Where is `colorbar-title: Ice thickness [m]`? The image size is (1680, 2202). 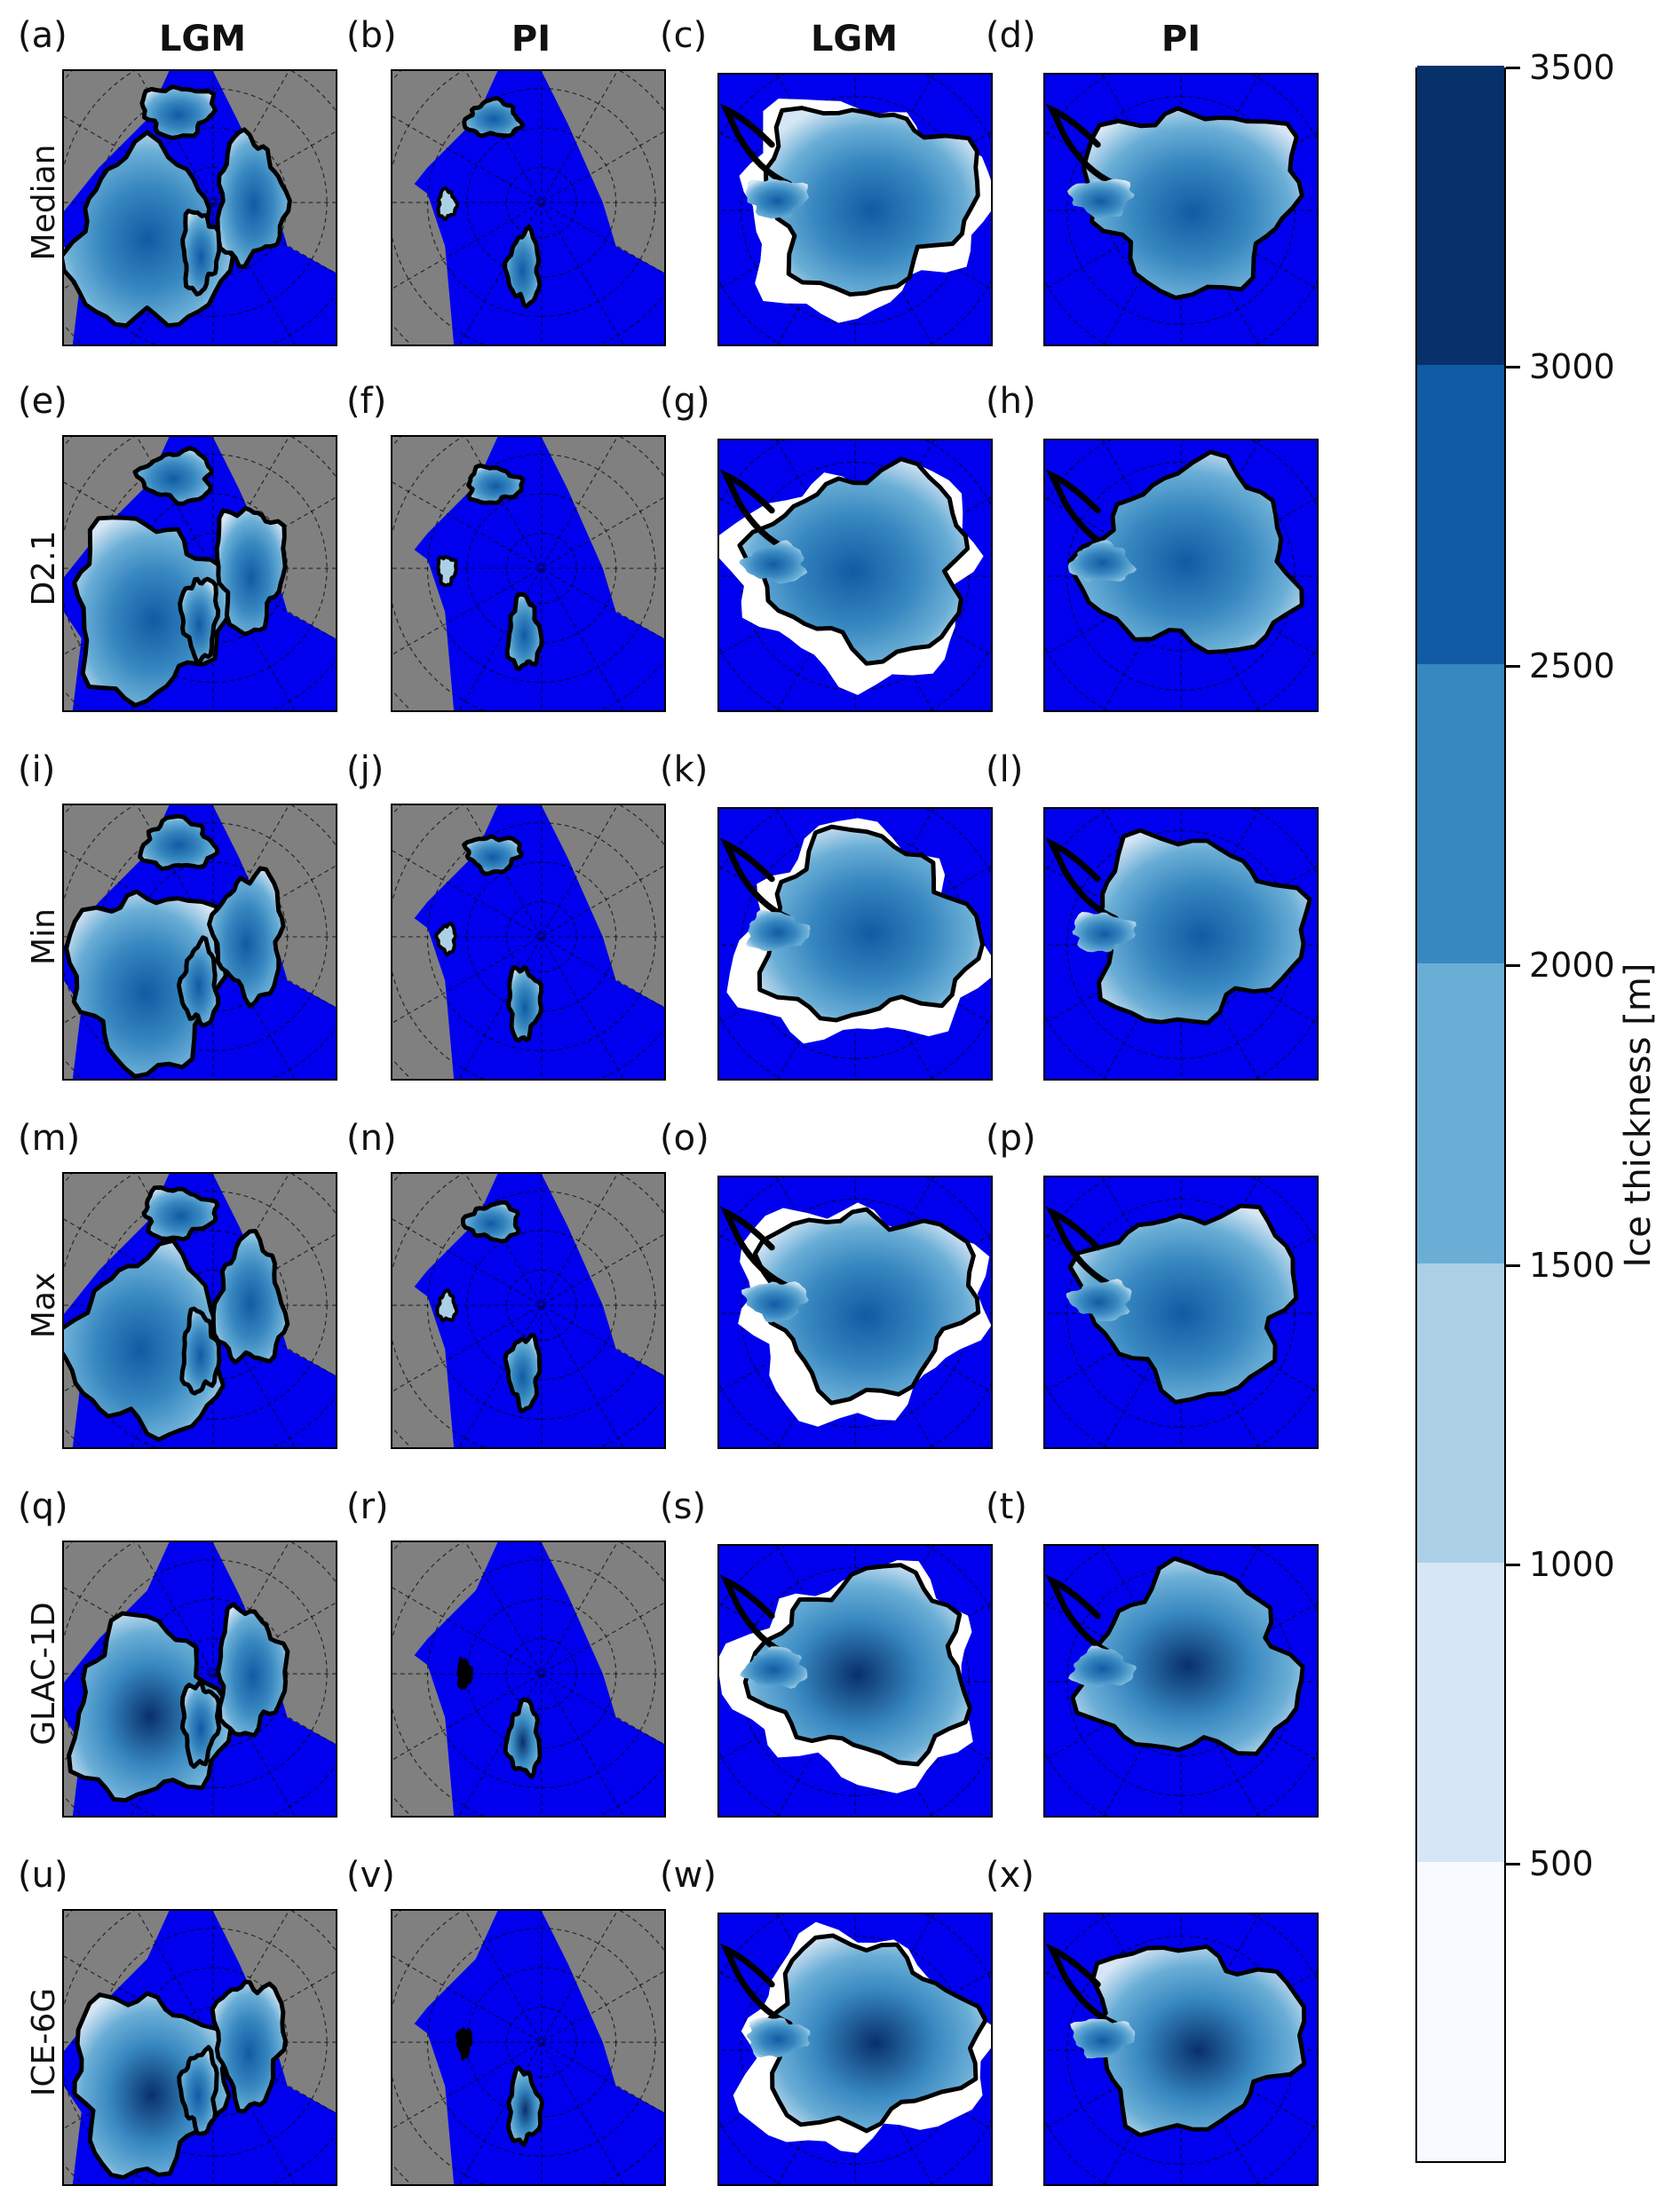 colorbar-title: Ice thickness [m] is located at coordinates (1638, 1115).